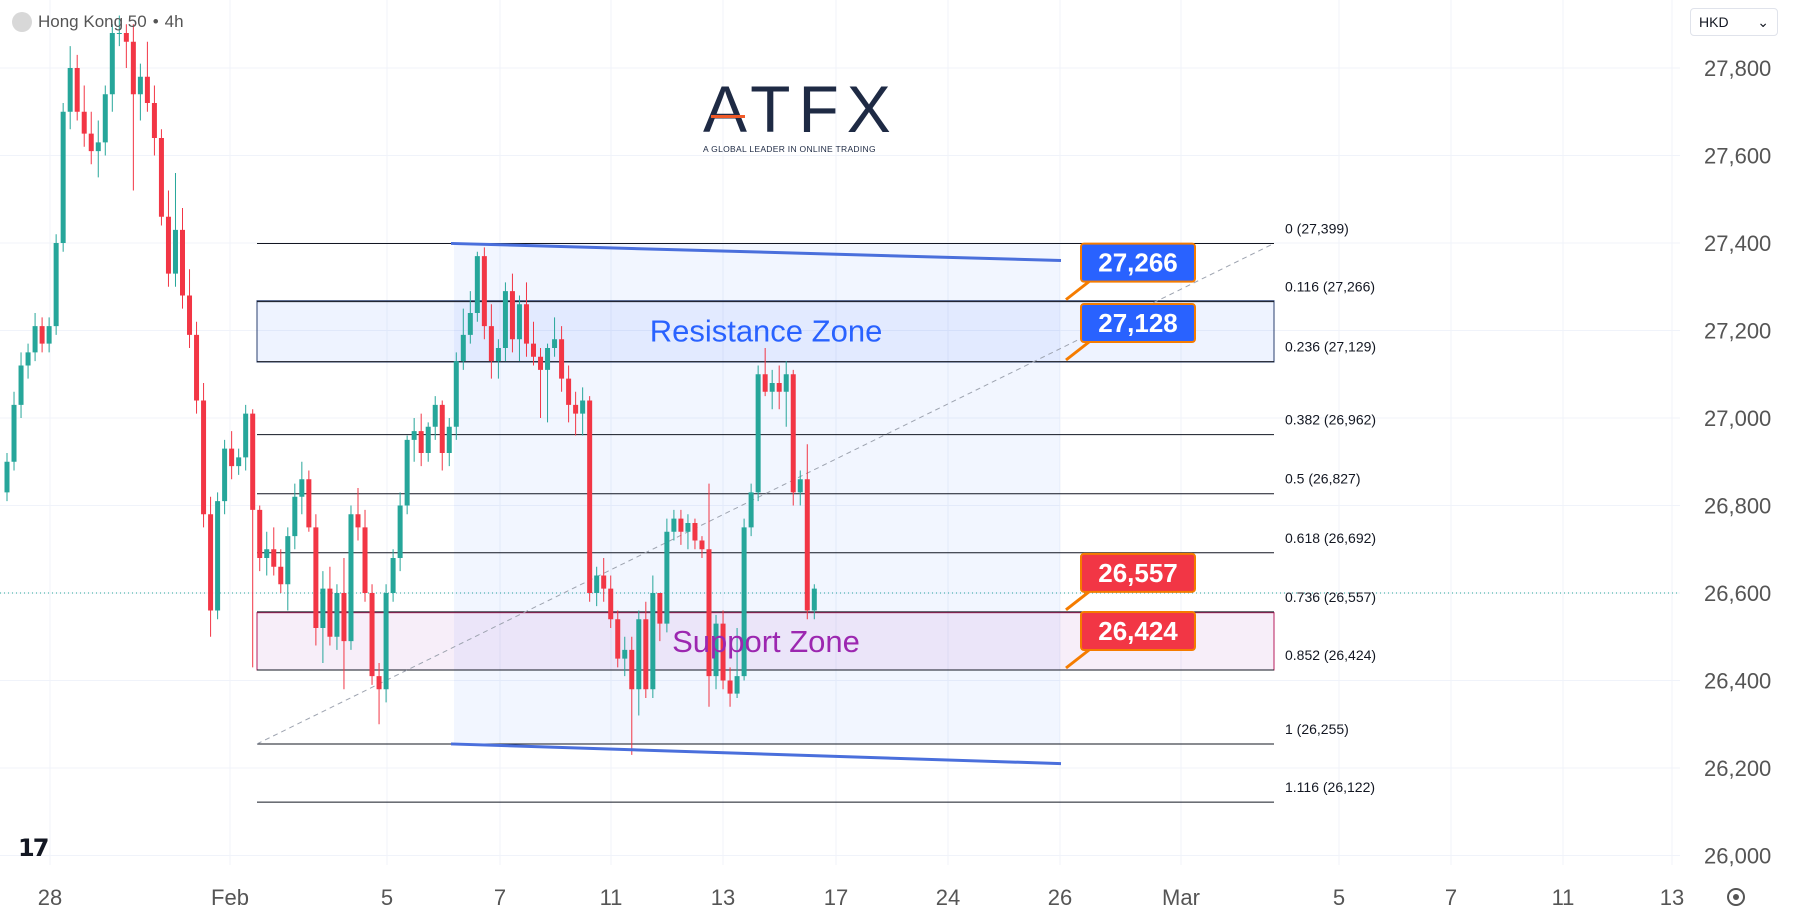 The width and height of the screenshot is (1795, 921). I want to click on price-callout-text: 26,557, so click(1138, 573).